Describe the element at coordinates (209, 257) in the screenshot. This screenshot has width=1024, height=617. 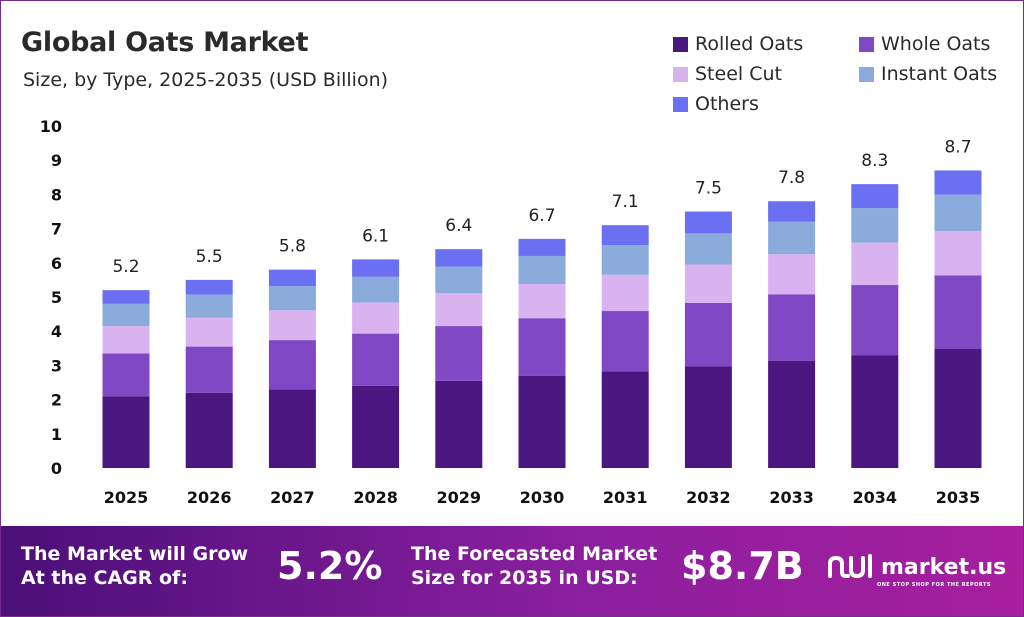
I see `bar-total-label: 5.5` at that location.